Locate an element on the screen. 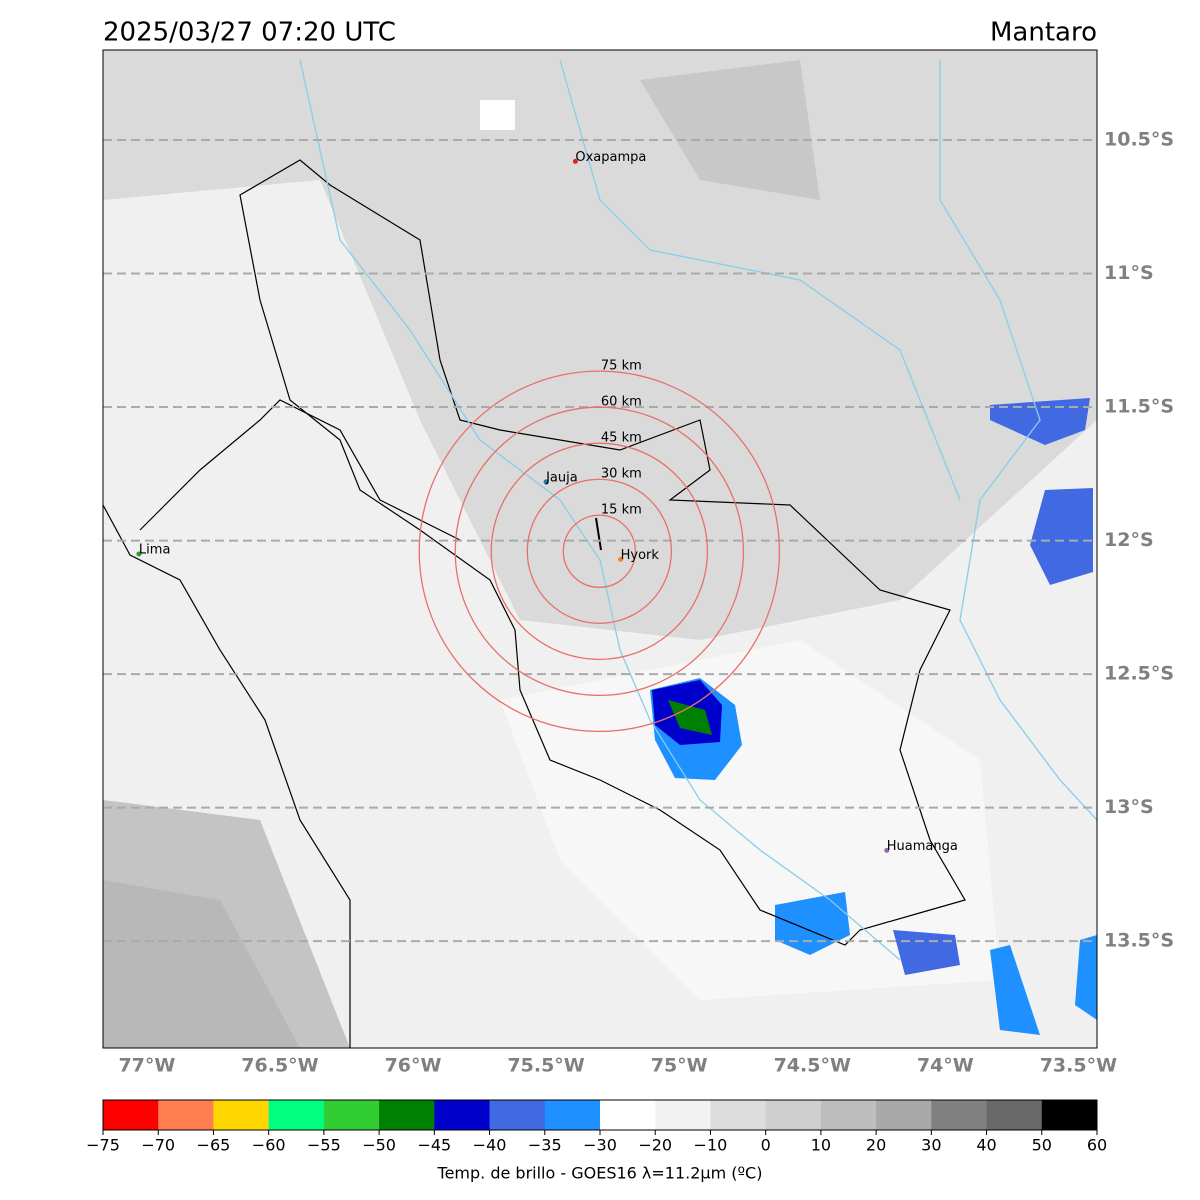  colorbar-tick-label: 10 is located at coordinates (821, 1145).